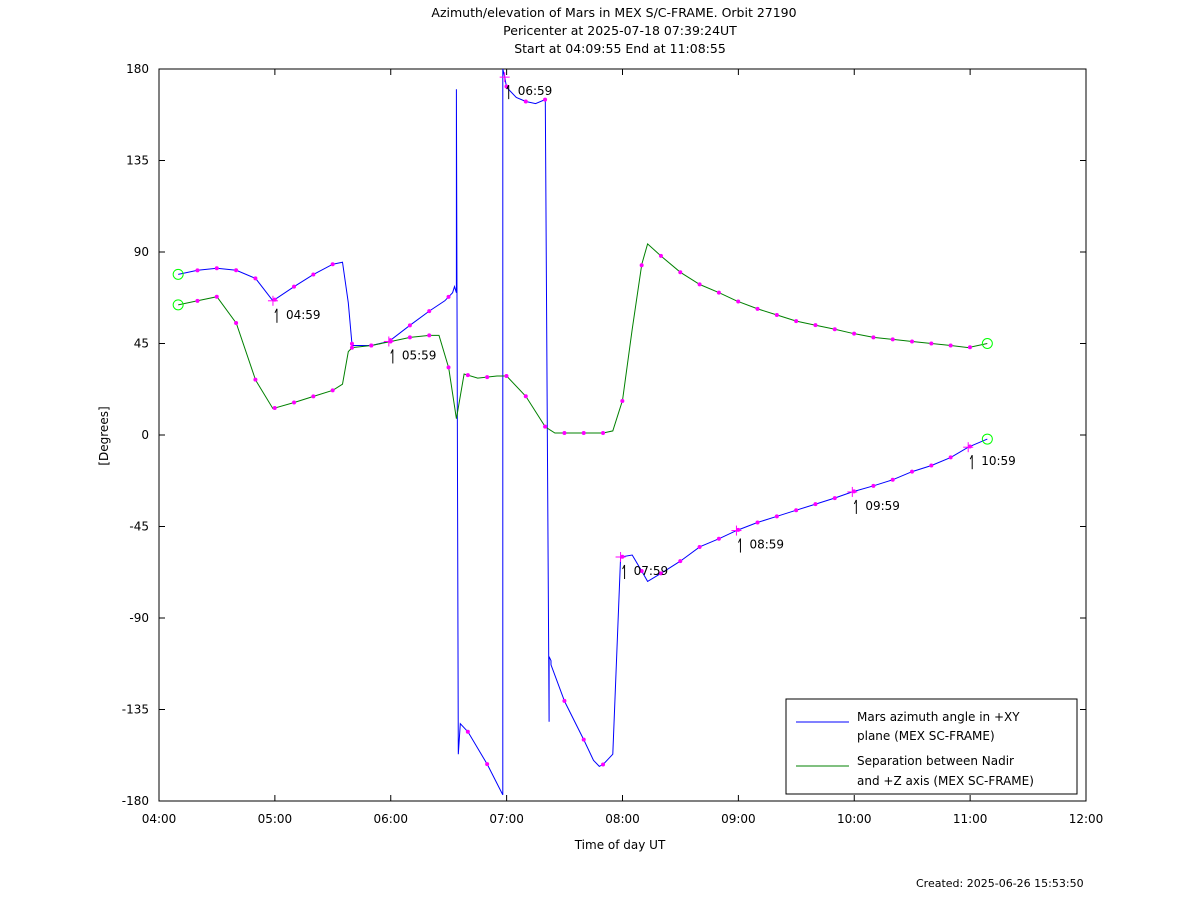 This screenshot has width=1200, height=901. What do you see at coordinates (135, 710) in the screenshot?
I see `y-tick-label: -135` at bounding box center [135, 710].